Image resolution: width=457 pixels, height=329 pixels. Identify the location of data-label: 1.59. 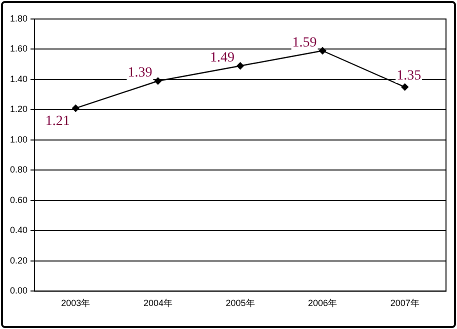
(304, 42).